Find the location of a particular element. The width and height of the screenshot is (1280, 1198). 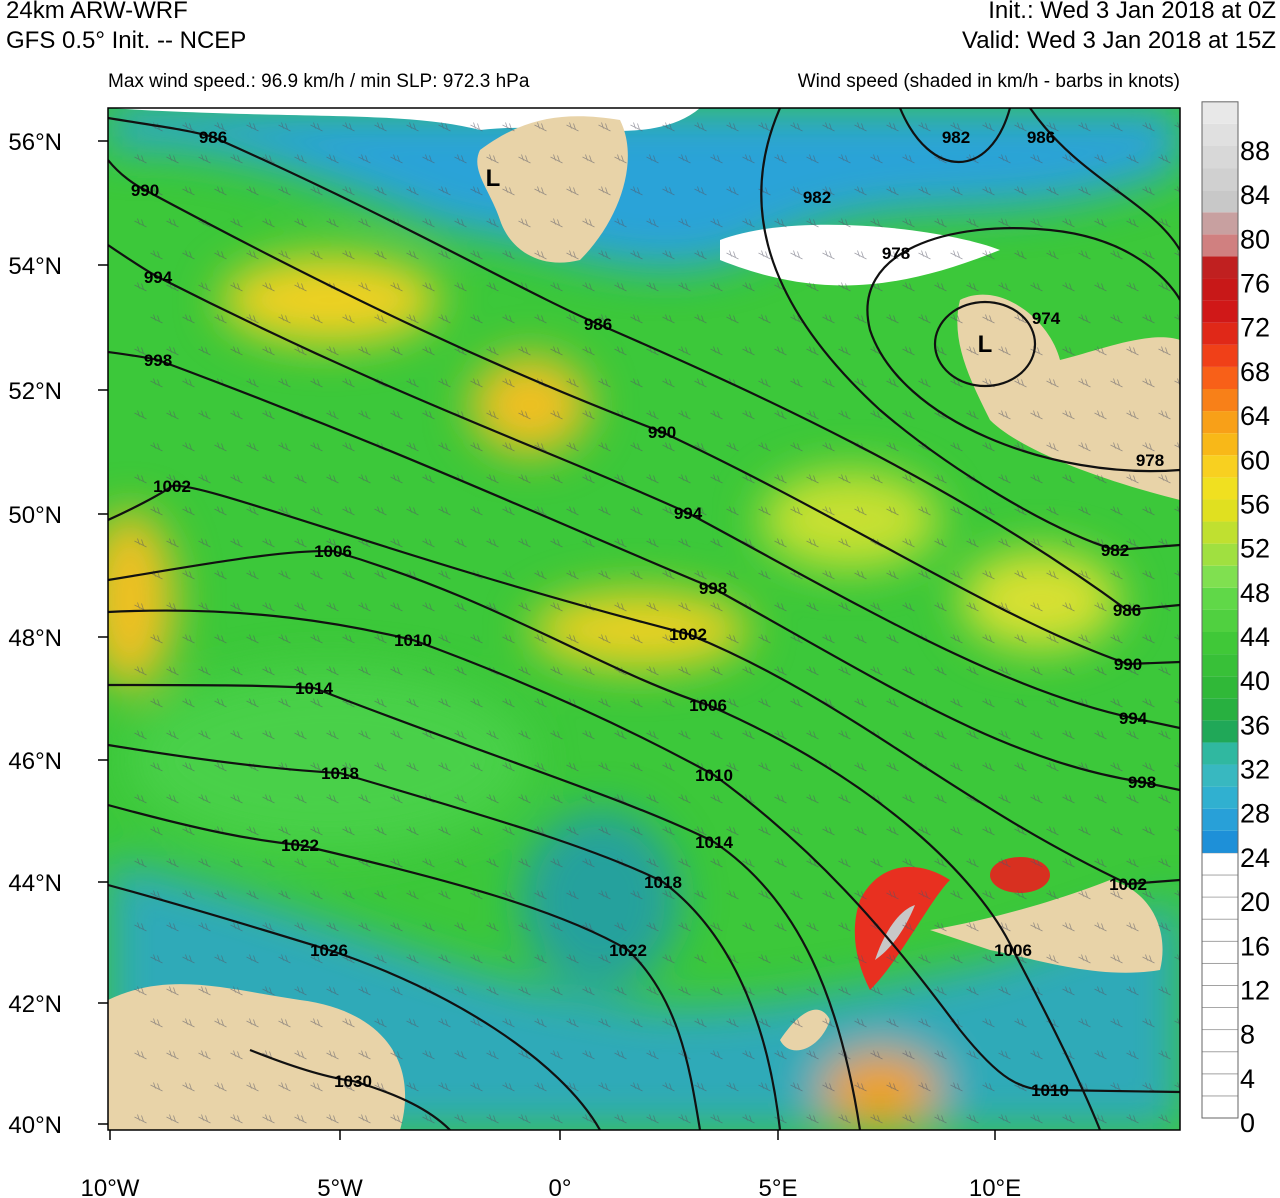

colorbar-label: 64 is located at coordinates (1255, 416).